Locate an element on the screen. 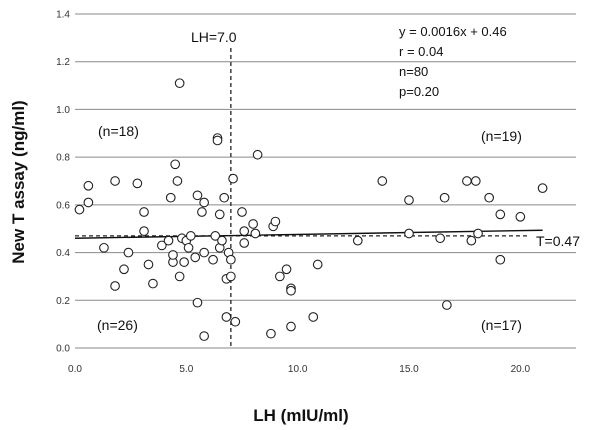 Image resolution: width=609 pixels, height=430 pixels. y-tick-label: 1.2 is located at coordinates (63, 62).